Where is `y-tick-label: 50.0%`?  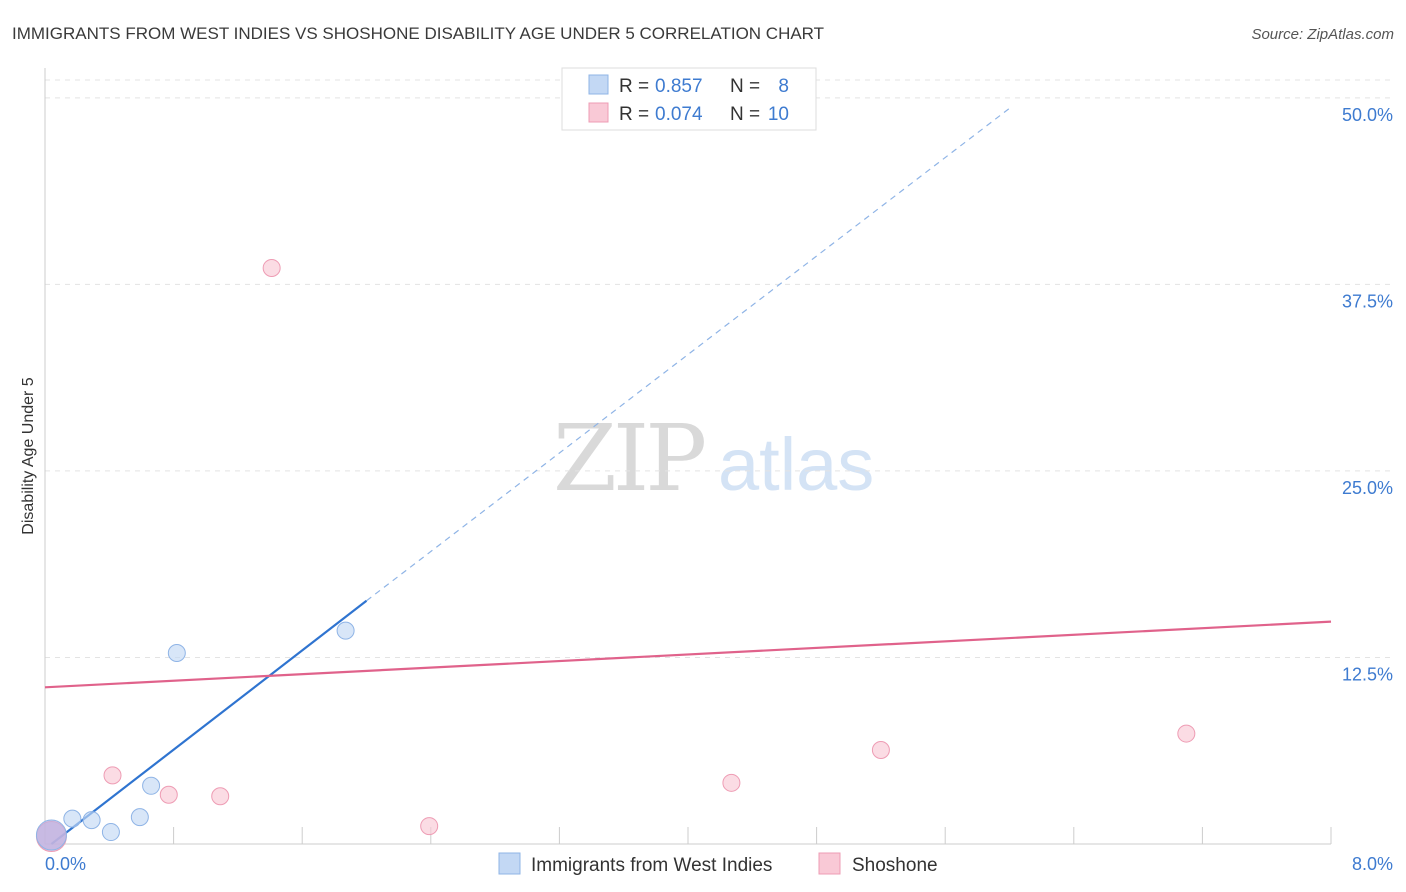
y-tick-label: 50.0% is located at coordinates (1367, 115).